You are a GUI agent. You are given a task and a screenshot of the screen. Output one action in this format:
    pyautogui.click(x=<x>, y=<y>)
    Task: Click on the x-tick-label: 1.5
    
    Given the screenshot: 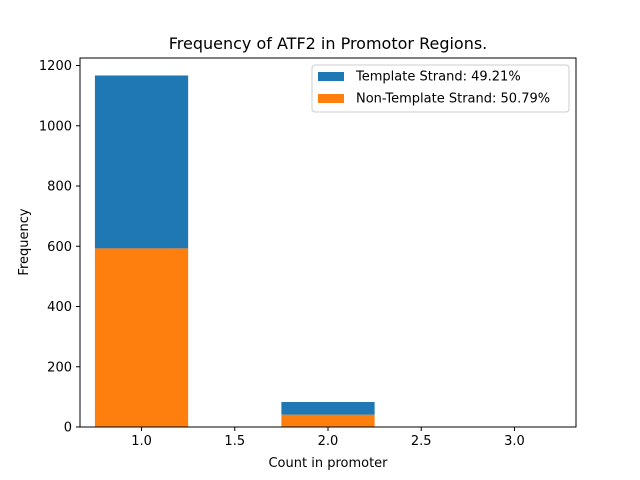 What is the action you would take?
    pyautogui.click(x=234, y=441)
    